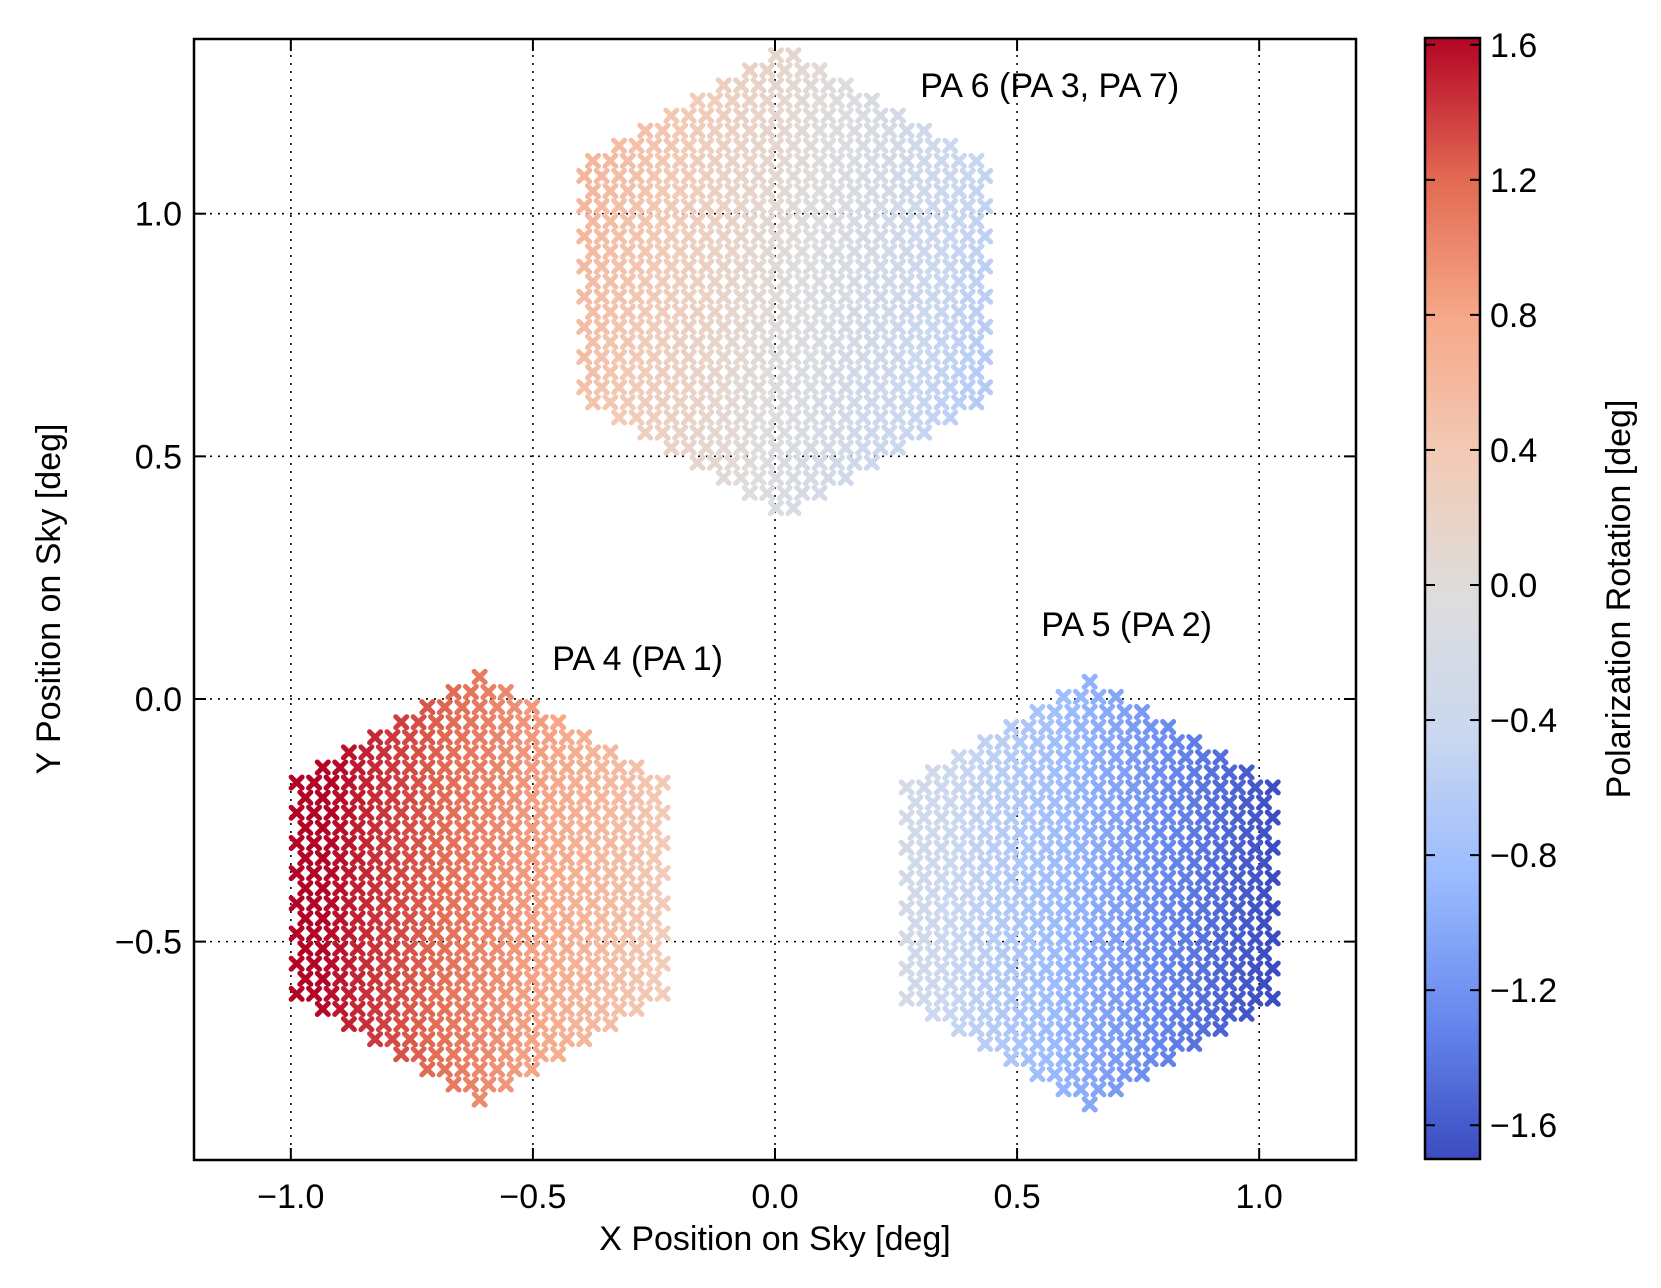  Describe the element at coordinates (1513, 181) in the screenshot. I see `colorbar-tick-label: 1.2` at that location.